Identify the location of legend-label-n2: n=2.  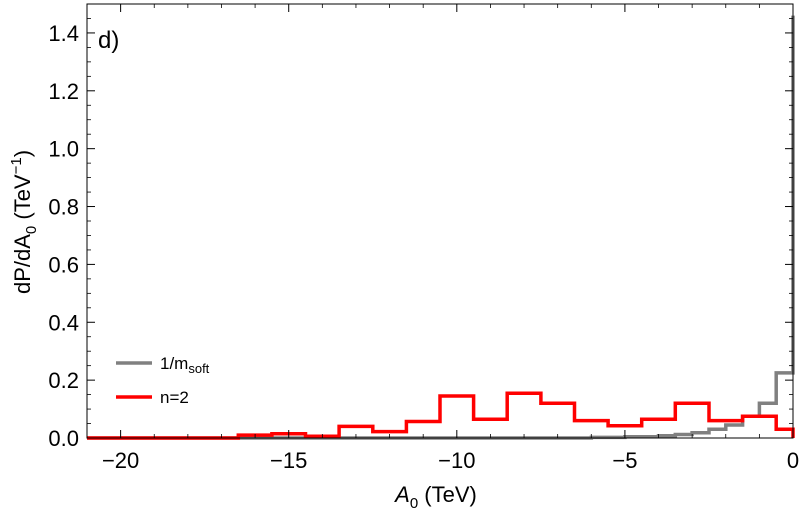
(174, 397).